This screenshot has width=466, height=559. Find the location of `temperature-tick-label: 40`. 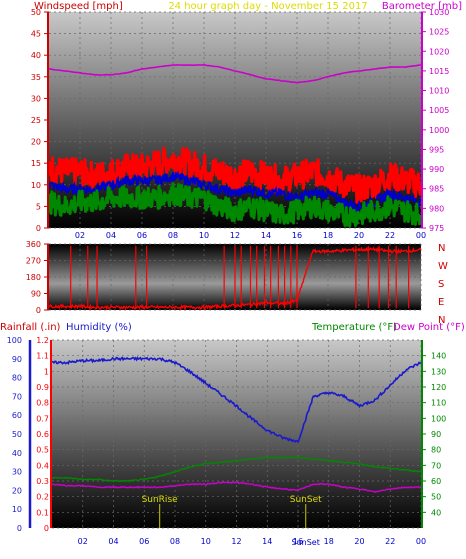

temperature-tick-label: 40 is located at coordinates (436, 512).